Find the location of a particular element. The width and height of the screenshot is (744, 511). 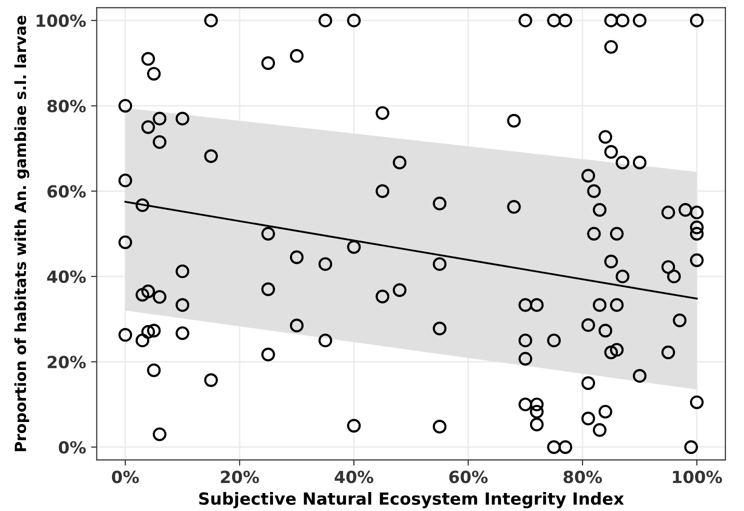

x-tick-label: 80% is located at coordinates (583, 477).